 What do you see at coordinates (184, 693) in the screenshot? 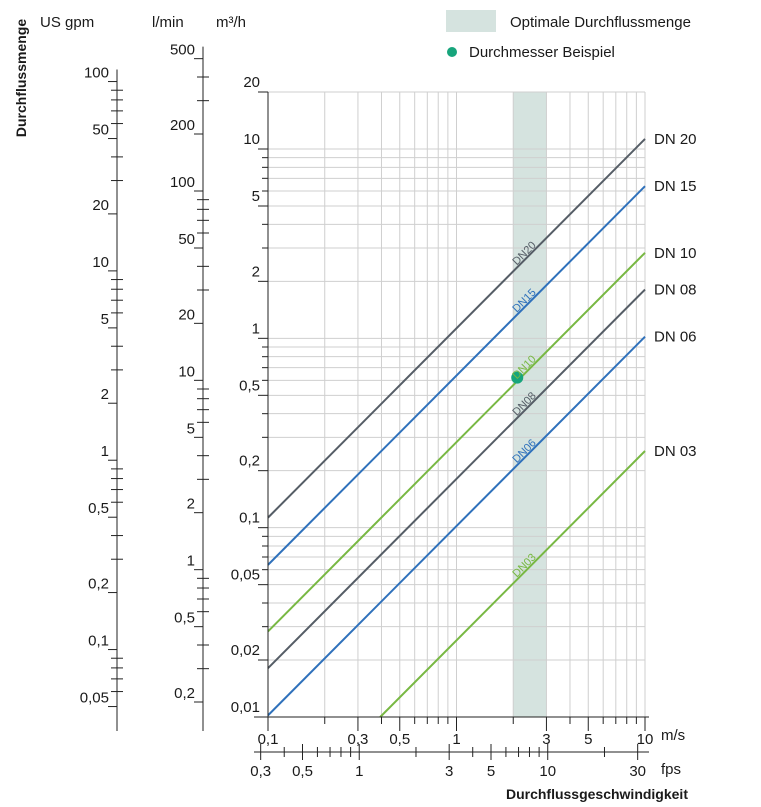
I see `y2-axis-tick-label: 0,2` at bounding box center [184, 693].